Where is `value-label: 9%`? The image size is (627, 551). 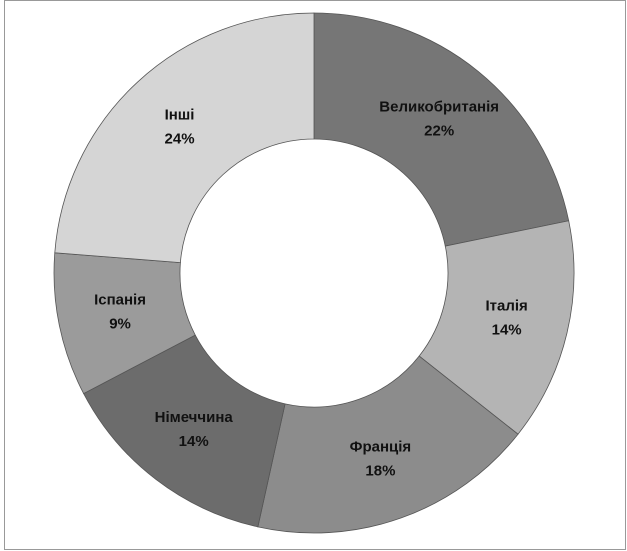 value-label: 9% is located at coordinates (120, 324).